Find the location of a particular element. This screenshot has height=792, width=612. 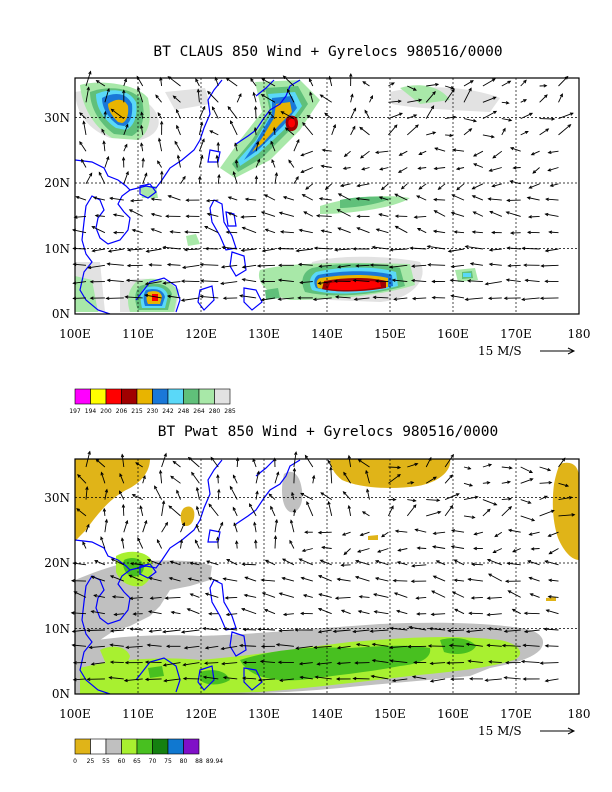

y-tick-label: 10N is located at coordinates (57, 629).